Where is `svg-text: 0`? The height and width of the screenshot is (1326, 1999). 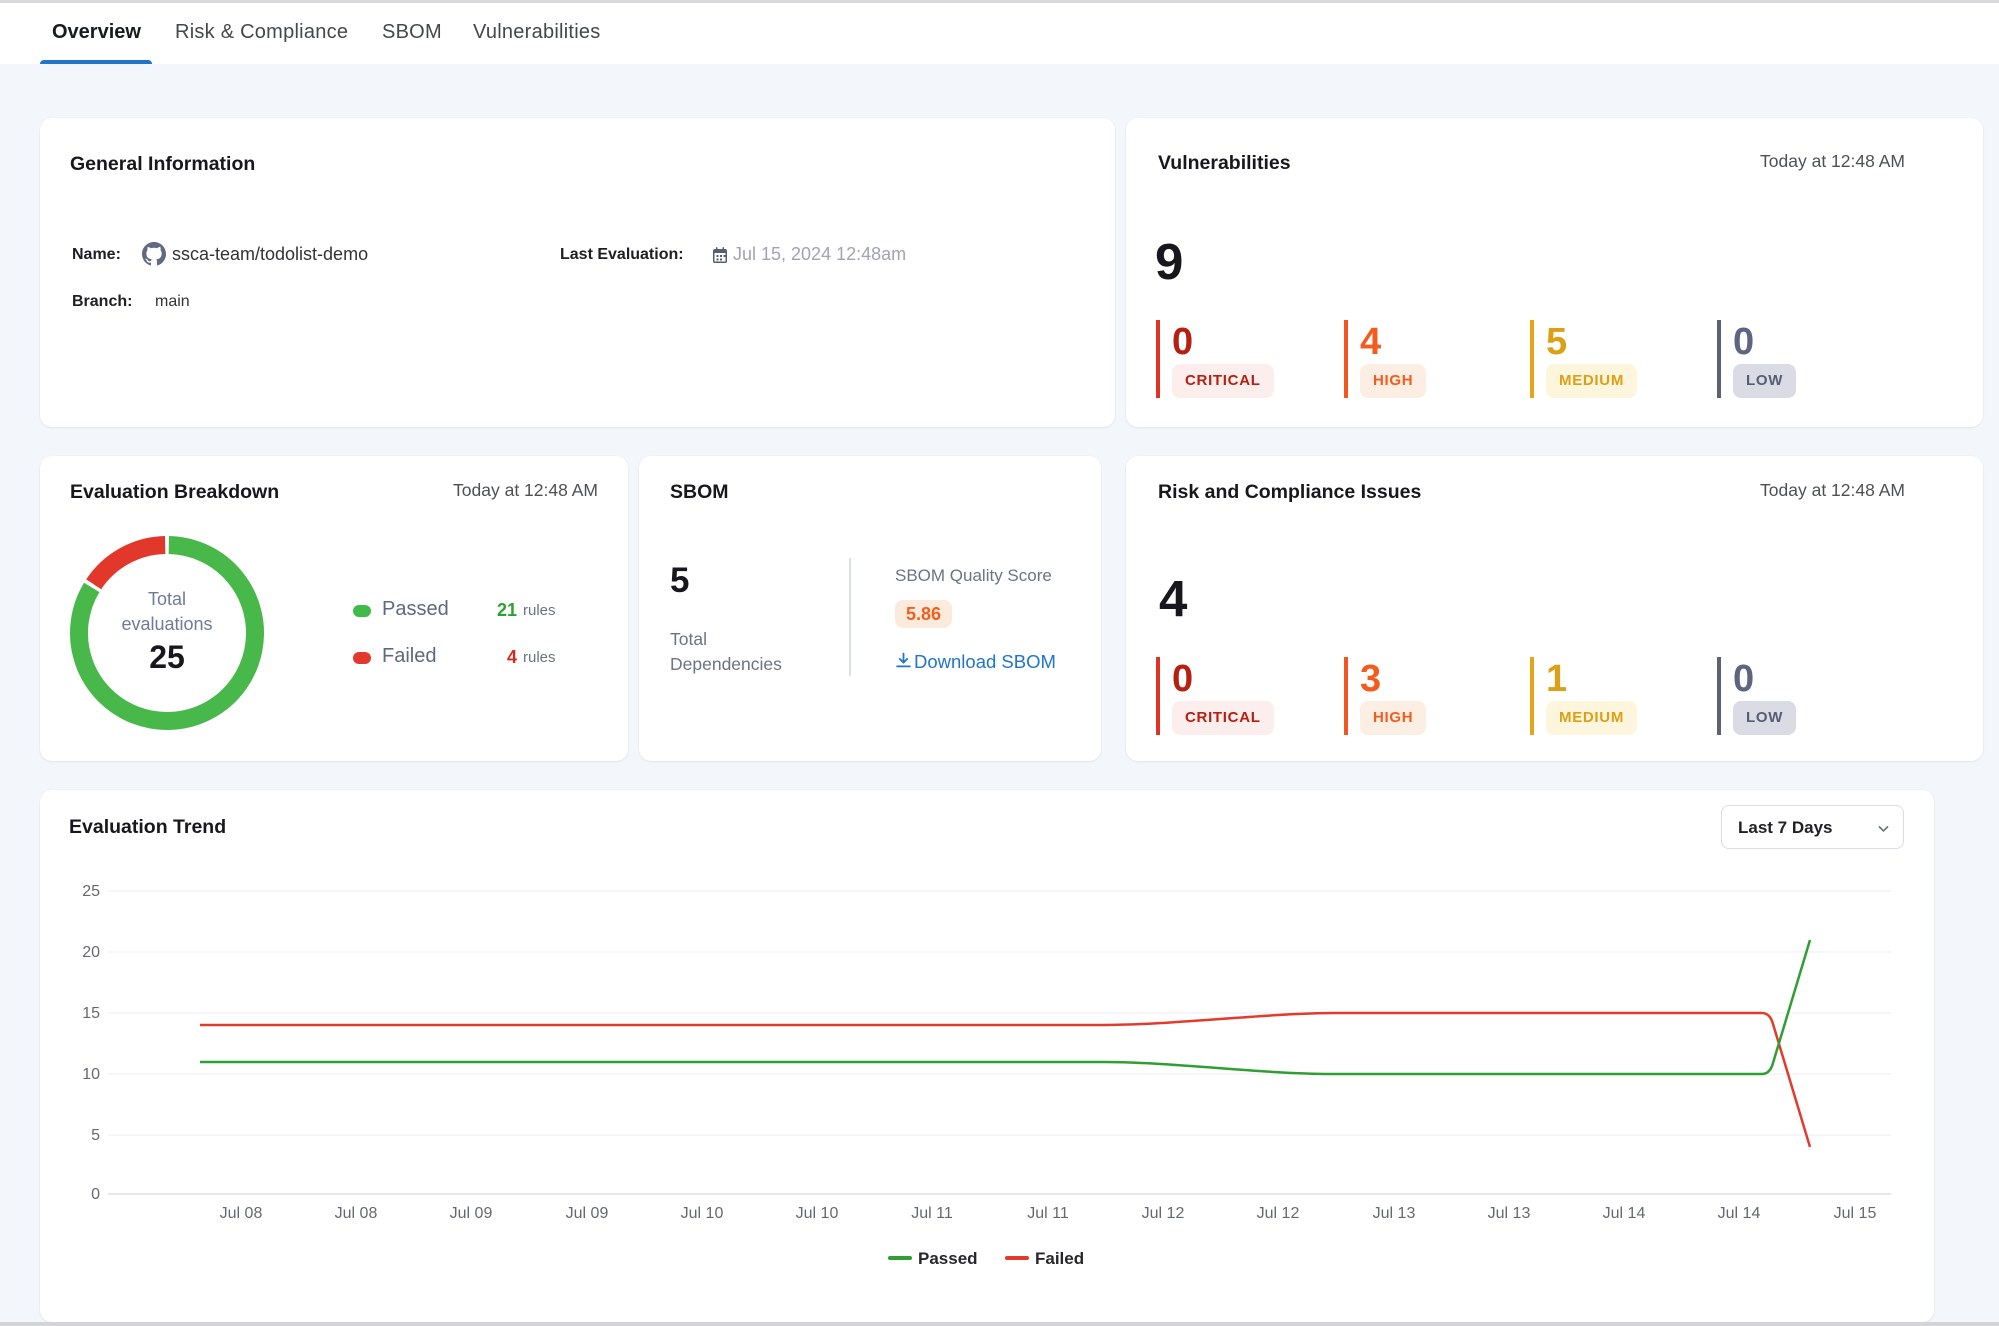 svg-text: 0 is located at coordinates (95, 1194).